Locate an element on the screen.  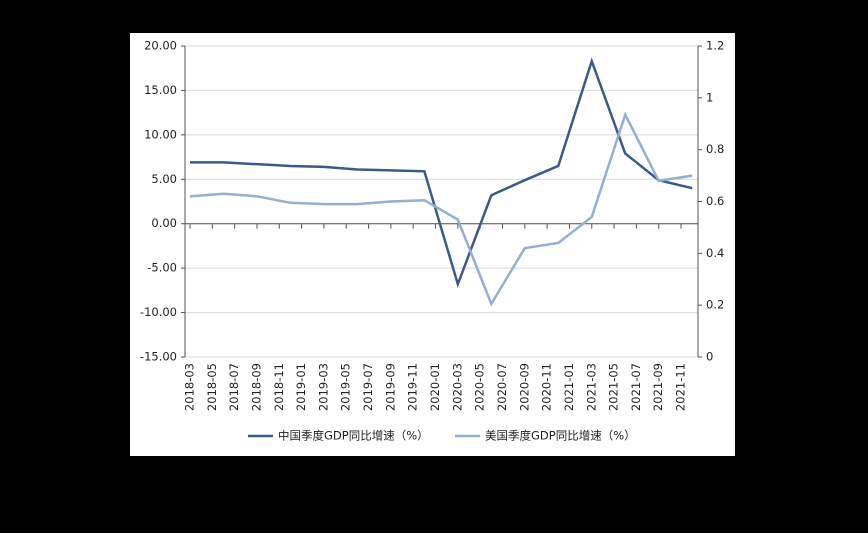
x-tick-label: 2021-09 is located at coordinates (658, 387).